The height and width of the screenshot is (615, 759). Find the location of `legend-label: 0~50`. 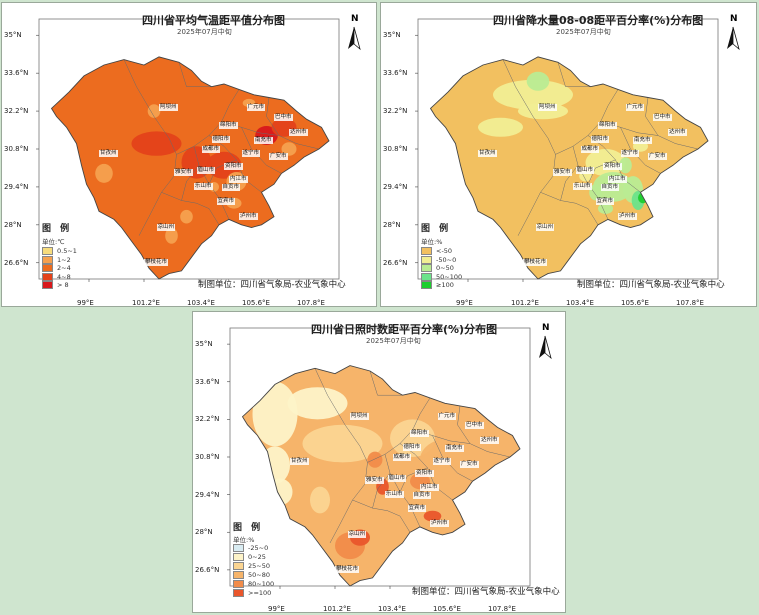

legend-label: 0~50 is located at coordinates (445, 268).